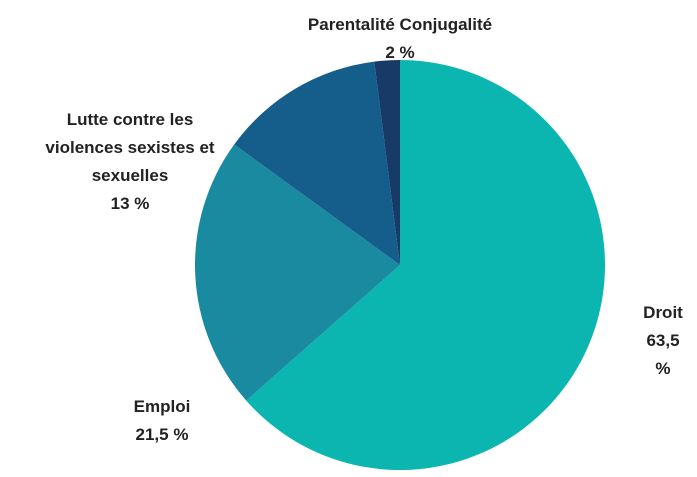 The width and height of the screenshot is (697, 477). Describe the element at coordinates (400, 24) in the screenshot. I see `category-label: Parentalité Conjugalité` at that location.